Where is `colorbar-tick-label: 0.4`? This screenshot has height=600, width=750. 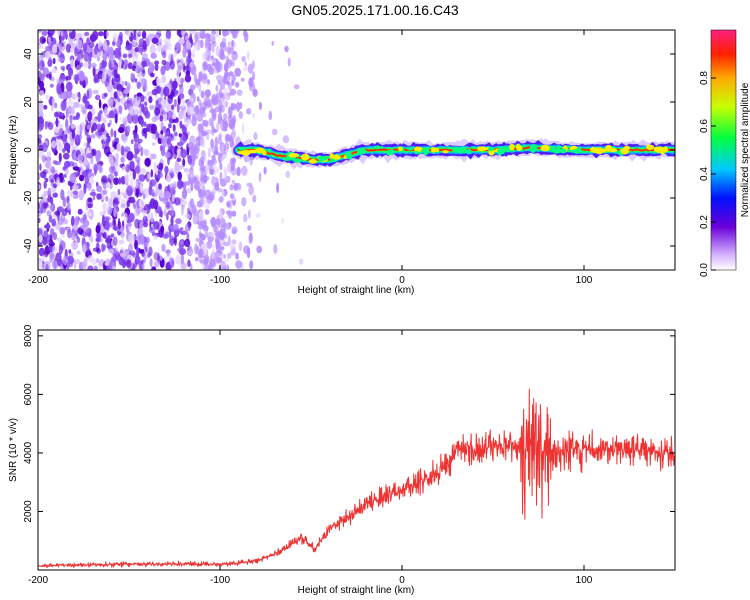 colorbar-tick-label: 0.4 is located at coordinates (704, 174).